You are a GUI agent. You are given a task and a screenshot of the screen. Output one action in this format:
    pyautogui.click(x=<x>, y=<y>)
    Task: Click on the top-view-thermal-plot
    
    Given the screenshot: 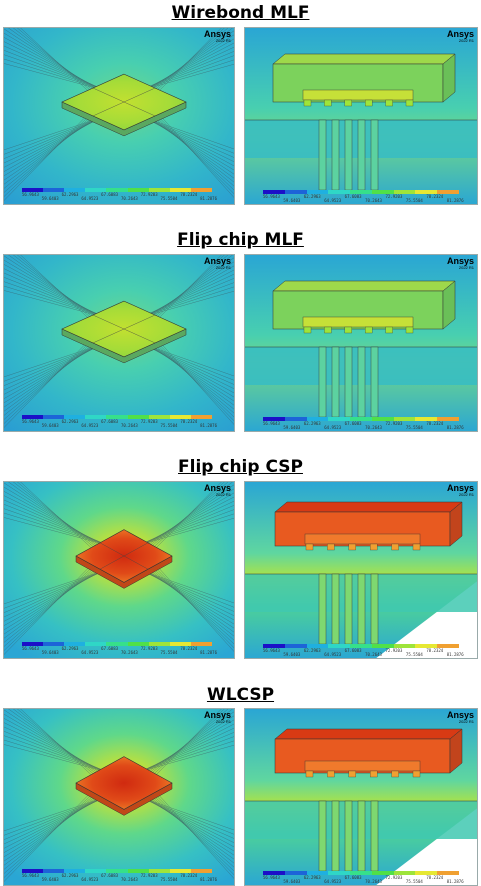 What is the action you would take?
    pyautogui.click(x=119, y=570)
    